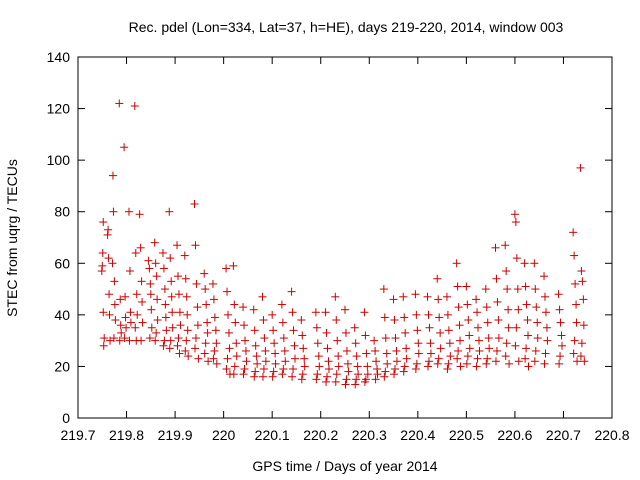  I want to click on x-tick-label: 219.7, so click(77, 435).